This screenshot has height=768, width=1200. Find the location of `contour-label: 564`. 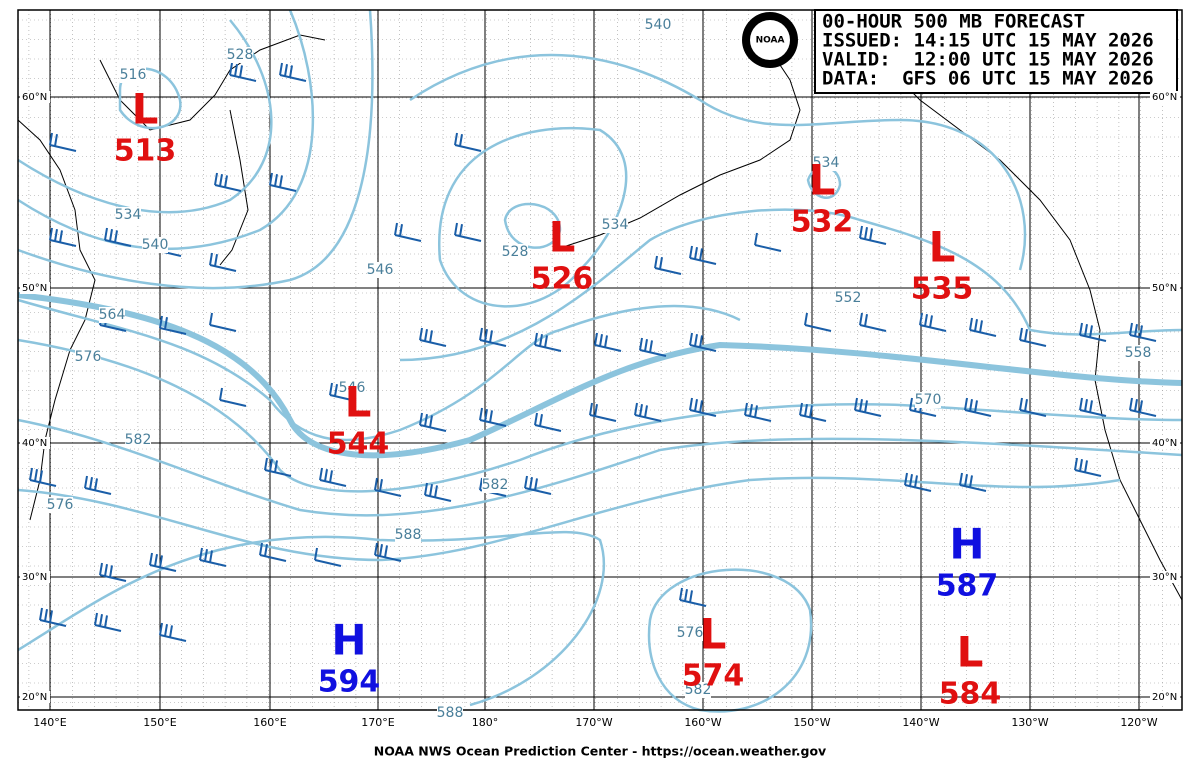

contour-label: 564 is located at coordinates (112, 315).